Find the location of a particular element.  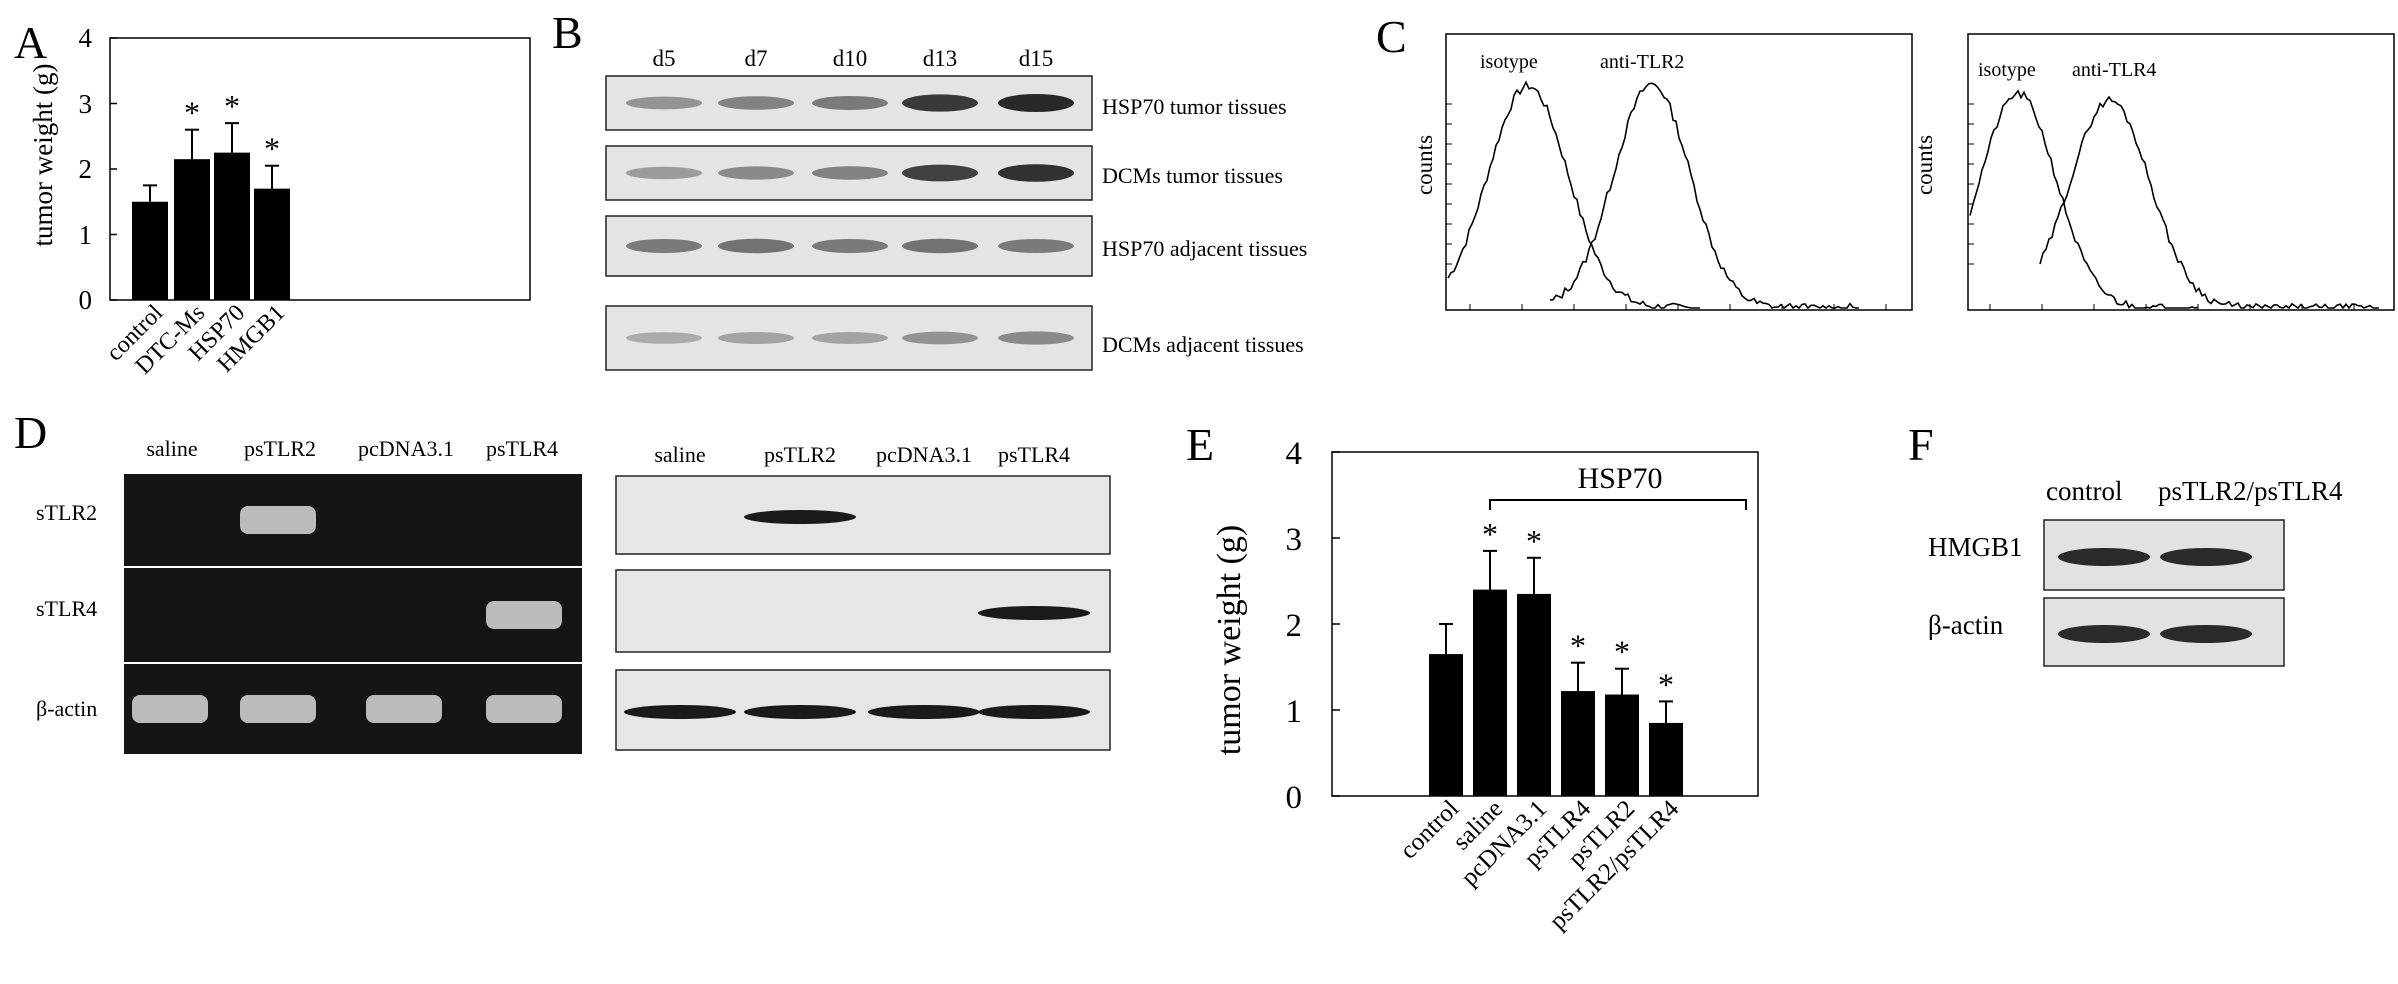

panel-a-yticks: 0 1 2 3 4 is located at coordinates (86, 169).